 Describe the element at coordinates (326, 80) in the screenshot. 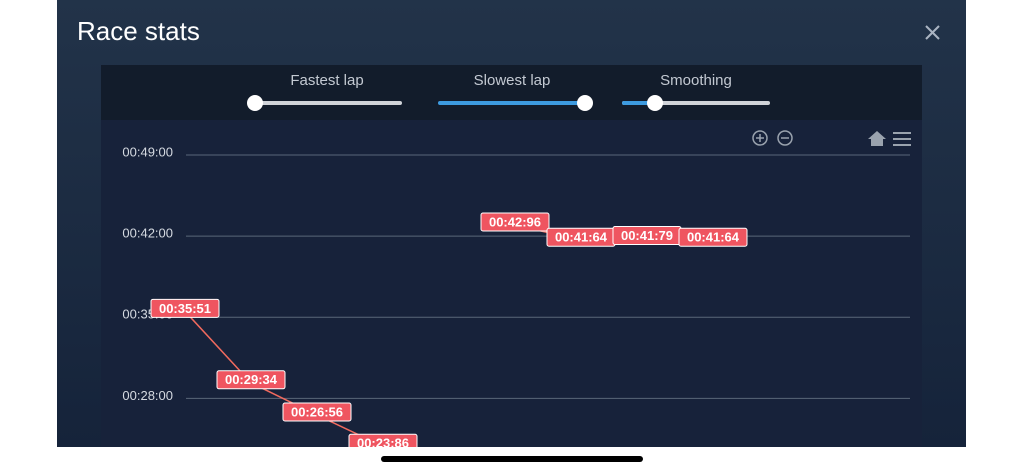

I see `slider-label: Fastest lap` at that location.